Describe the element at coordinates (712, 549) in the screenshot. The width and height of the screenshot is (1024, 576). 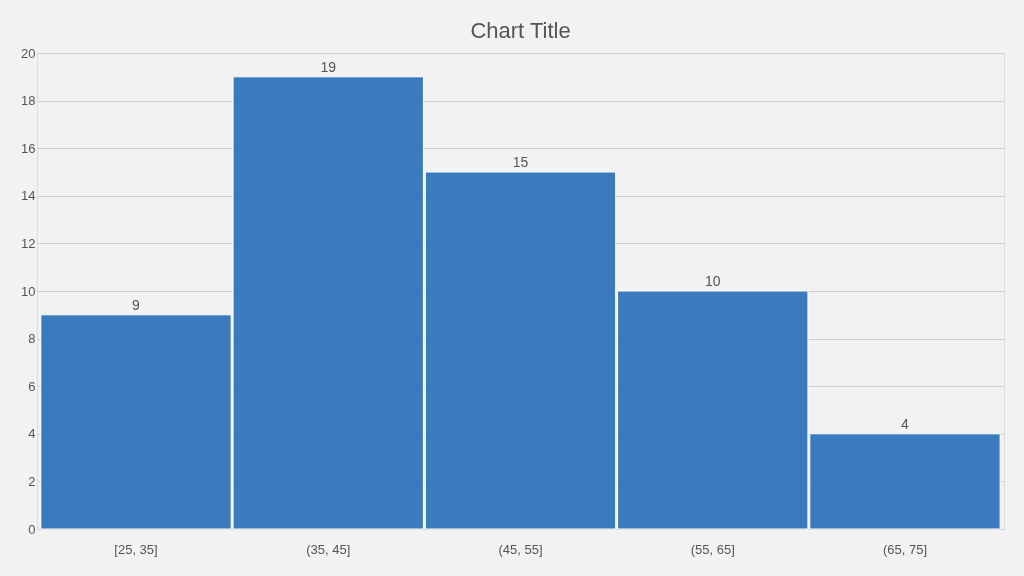
I see `x-tick-label: (55, 65]` at that location.